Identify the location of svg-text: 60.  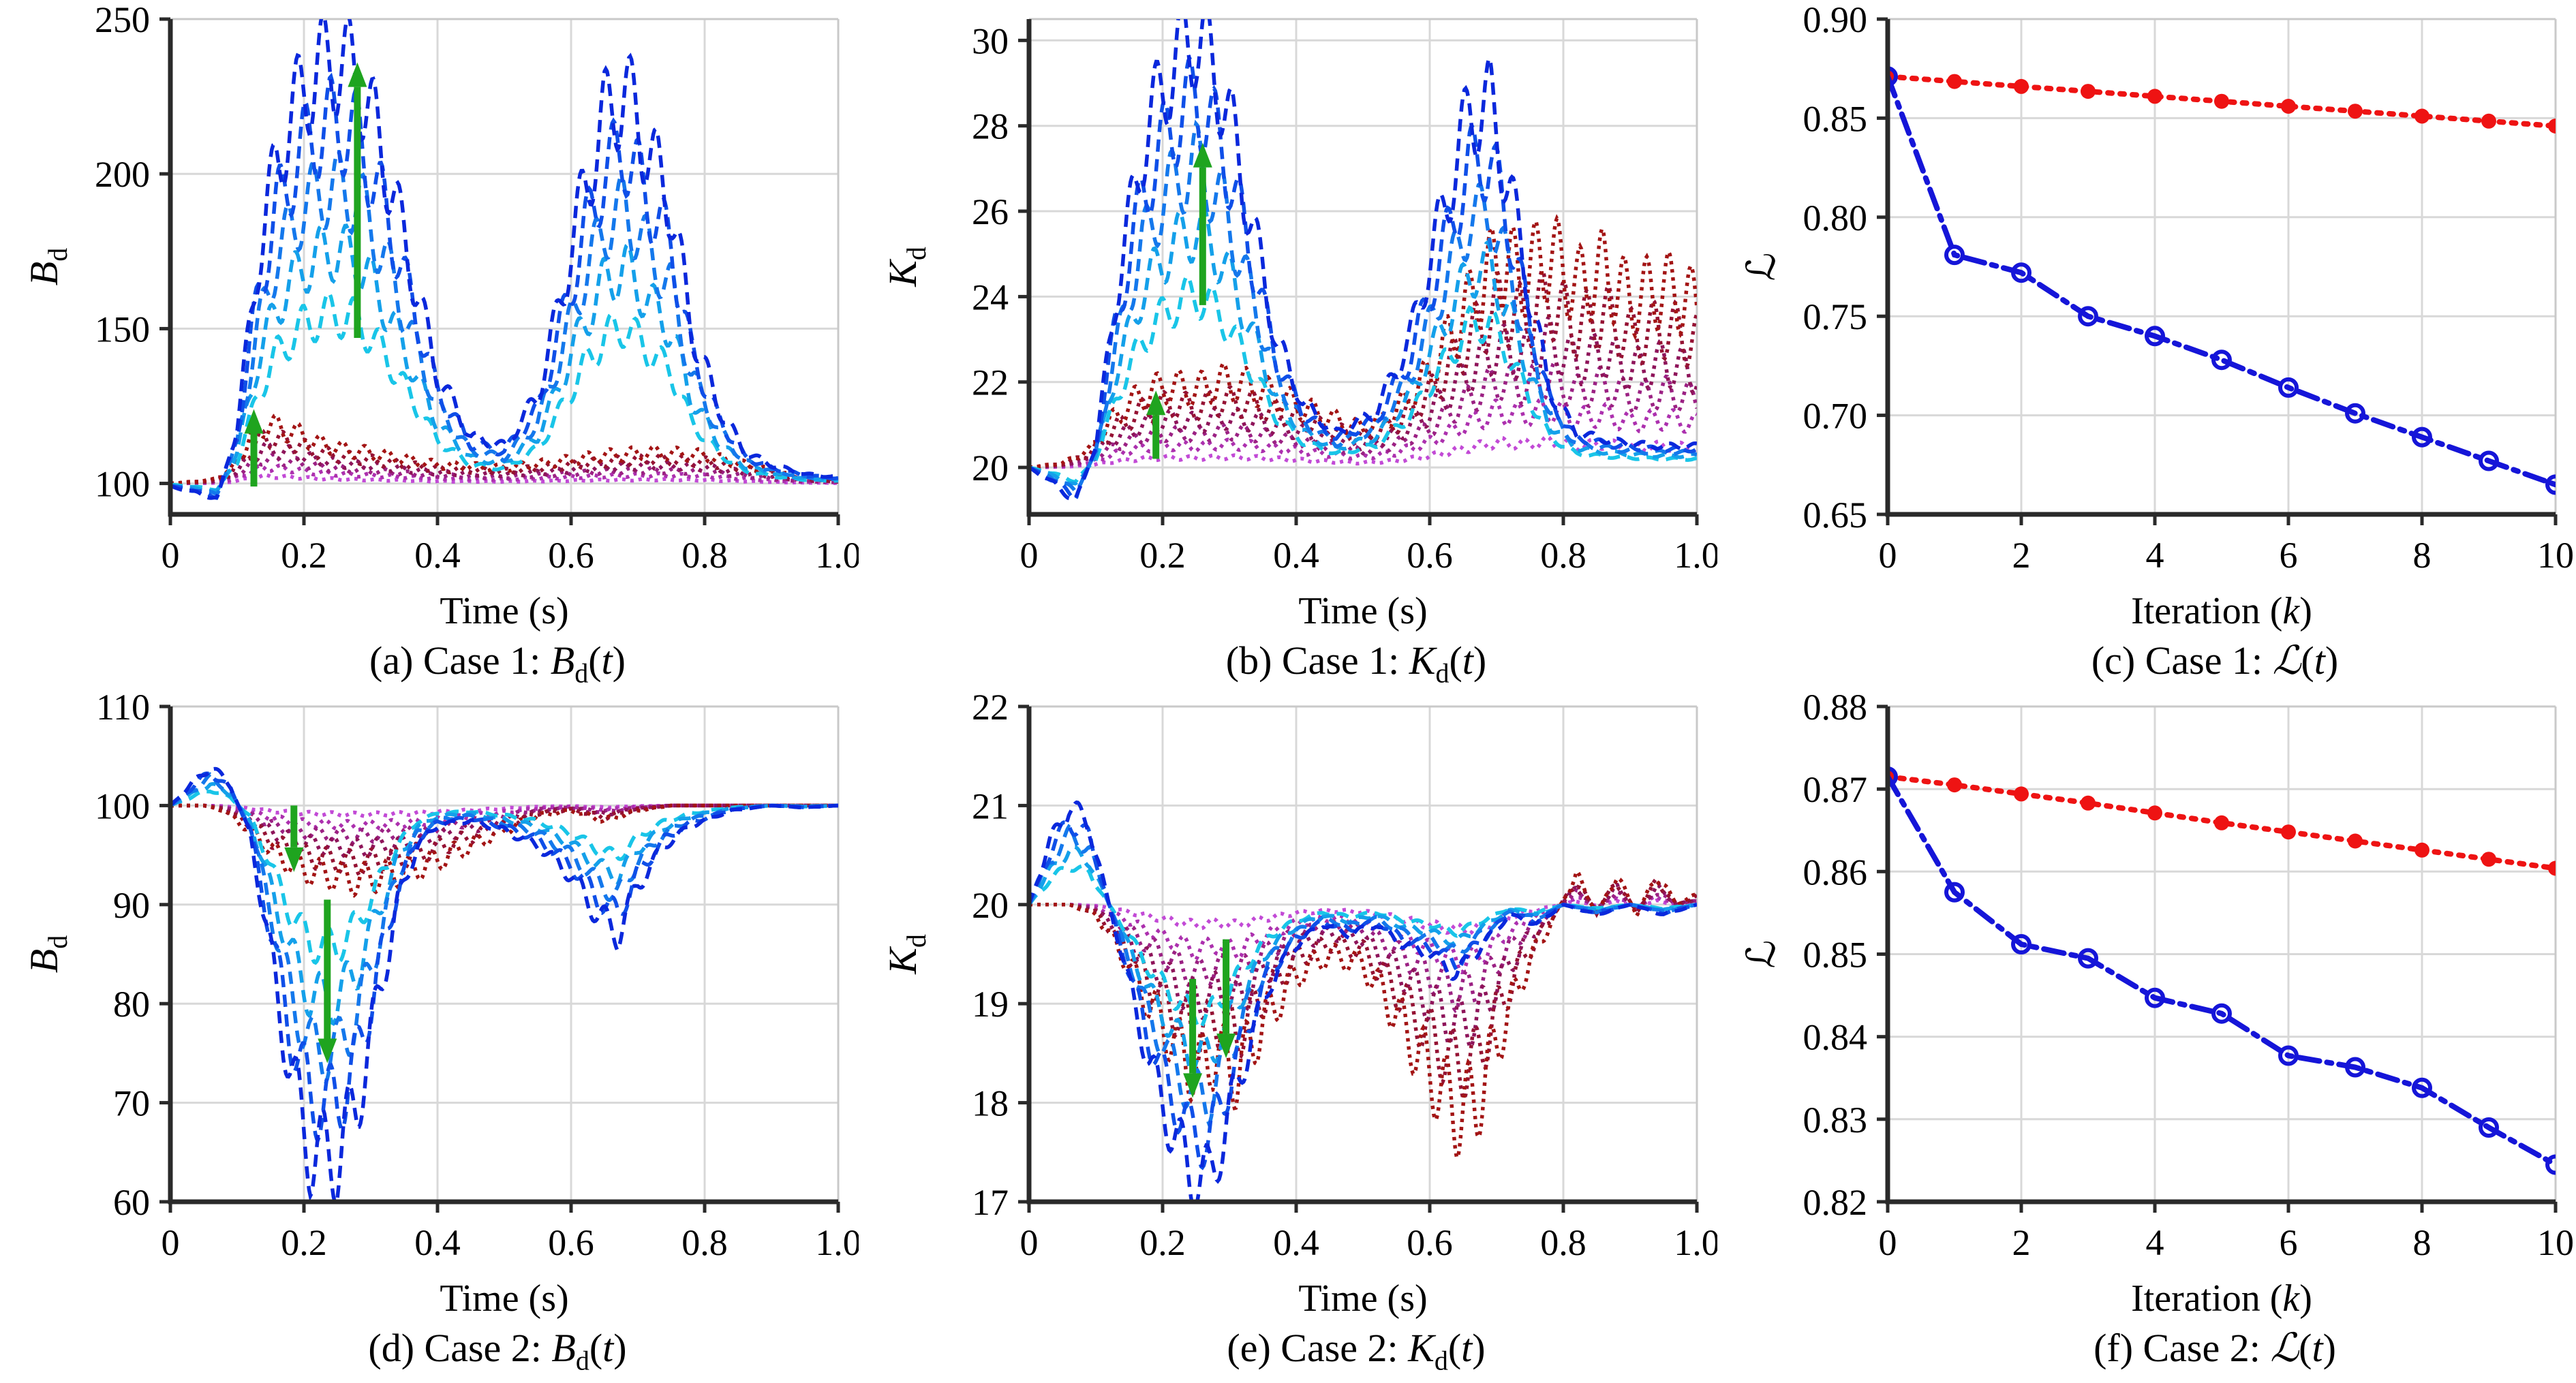
(131, 1202).